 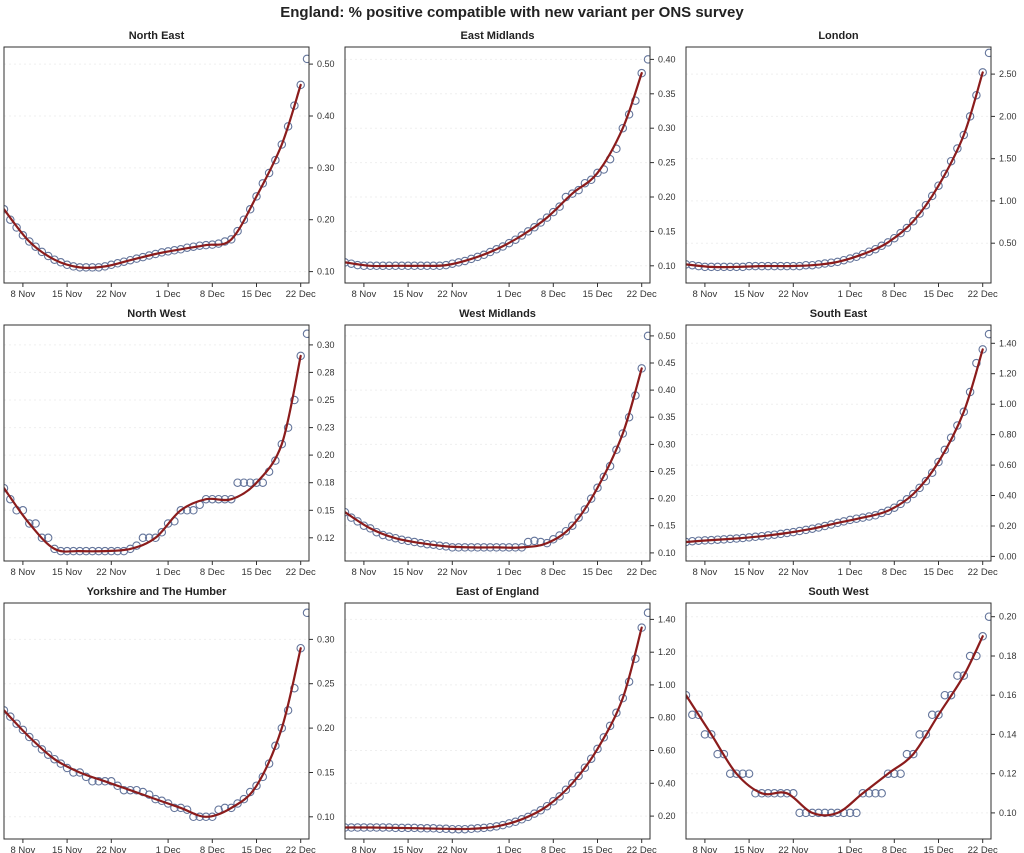 I want to click on panel-title: East of England, so click(x=497, y=592).